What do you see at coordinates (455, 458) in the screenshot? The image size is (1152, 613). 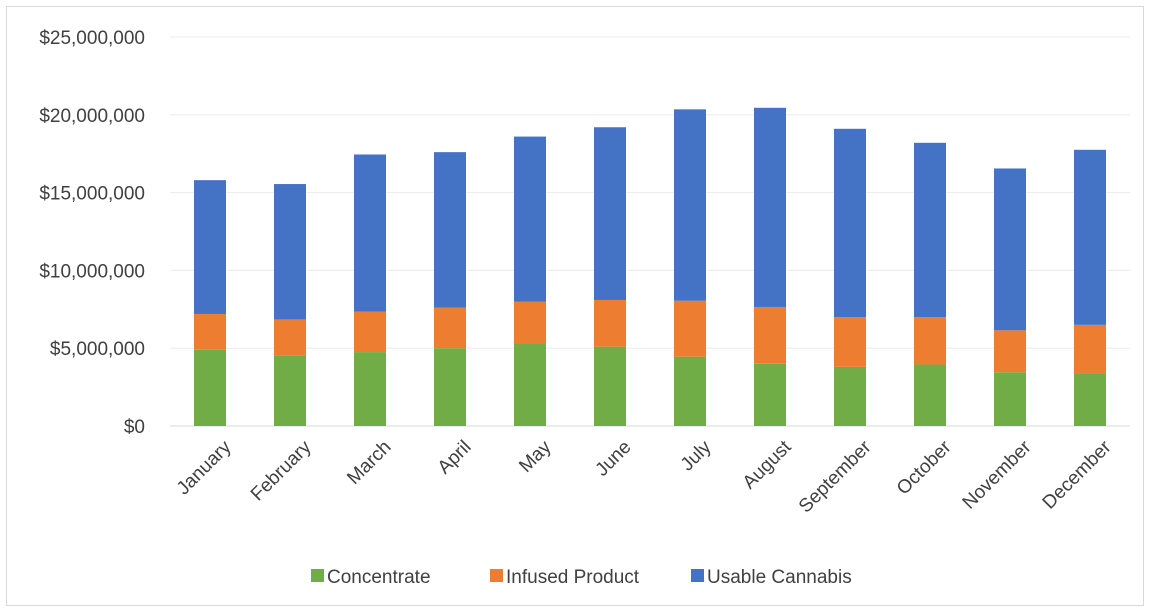 I see `x-tick-label: April` at bounding box center [455, 458].